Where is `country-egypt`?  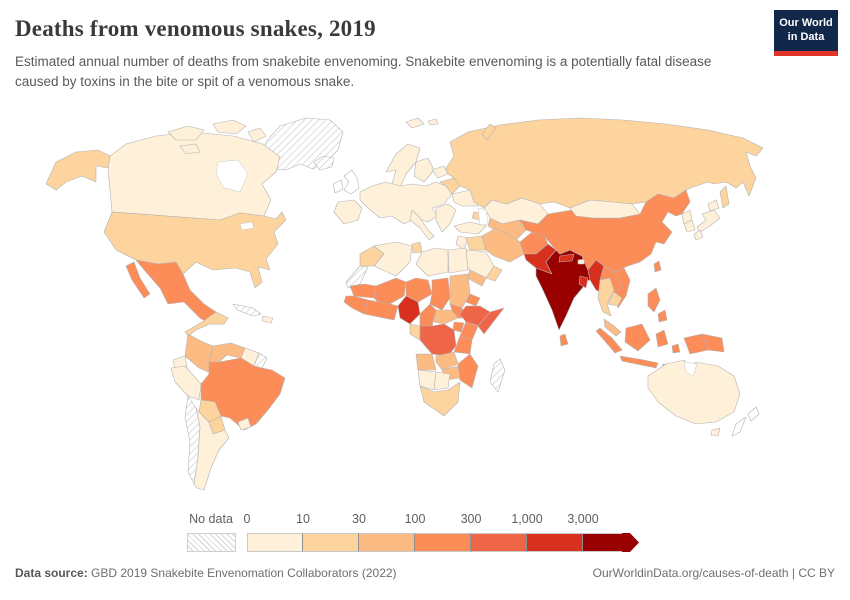
country-egypt is located at coordinates (458, 260).